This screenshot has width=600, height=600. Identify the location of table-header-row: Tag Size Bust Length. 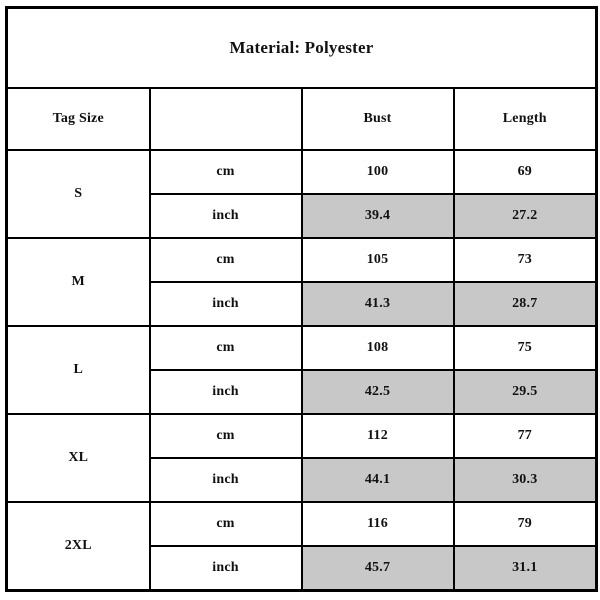
(301, 119).